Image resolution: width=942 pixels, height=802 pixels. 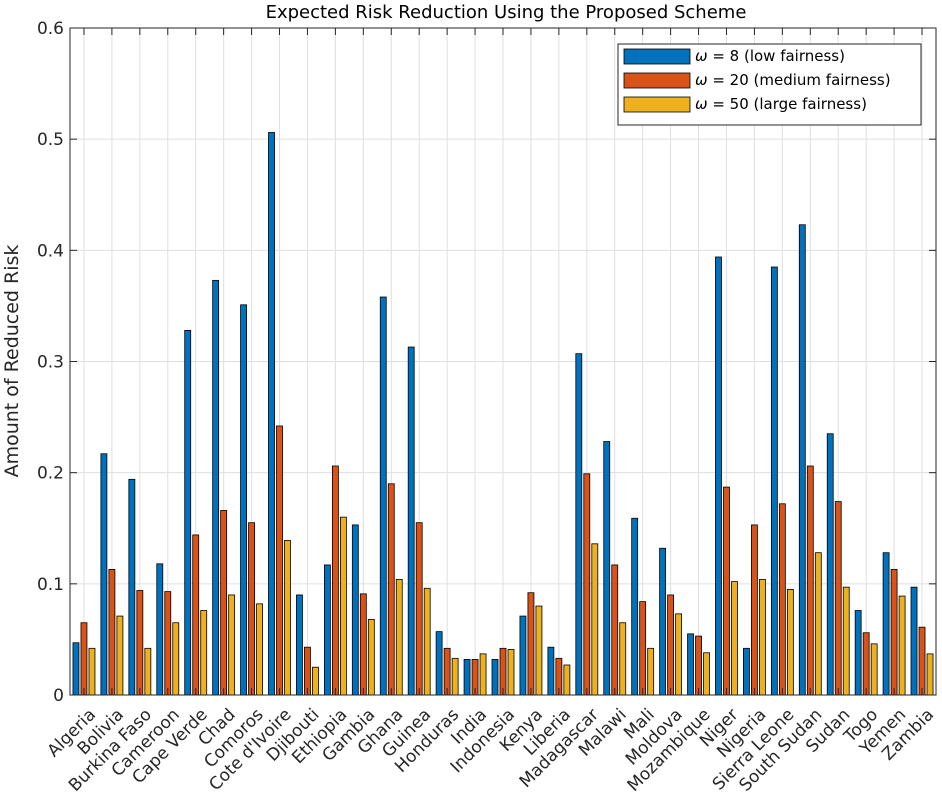 I want to click on legend-label: ω = 20 (medium fairness), so click(x=793, y=80).